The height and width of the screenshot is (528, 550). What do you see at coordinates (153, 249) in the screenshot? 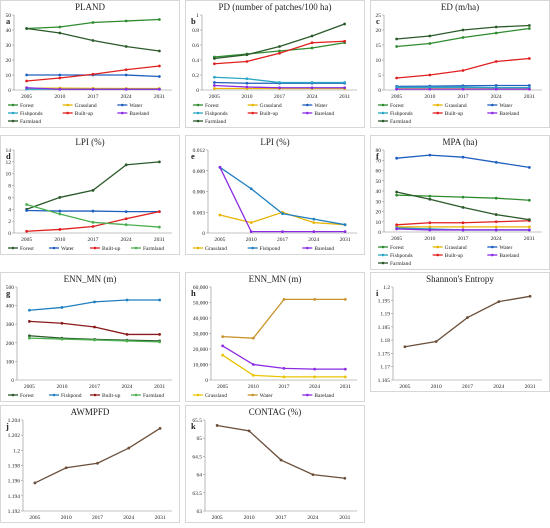
I see `legend-entry: Farmland` at bounding box center [153, 249].